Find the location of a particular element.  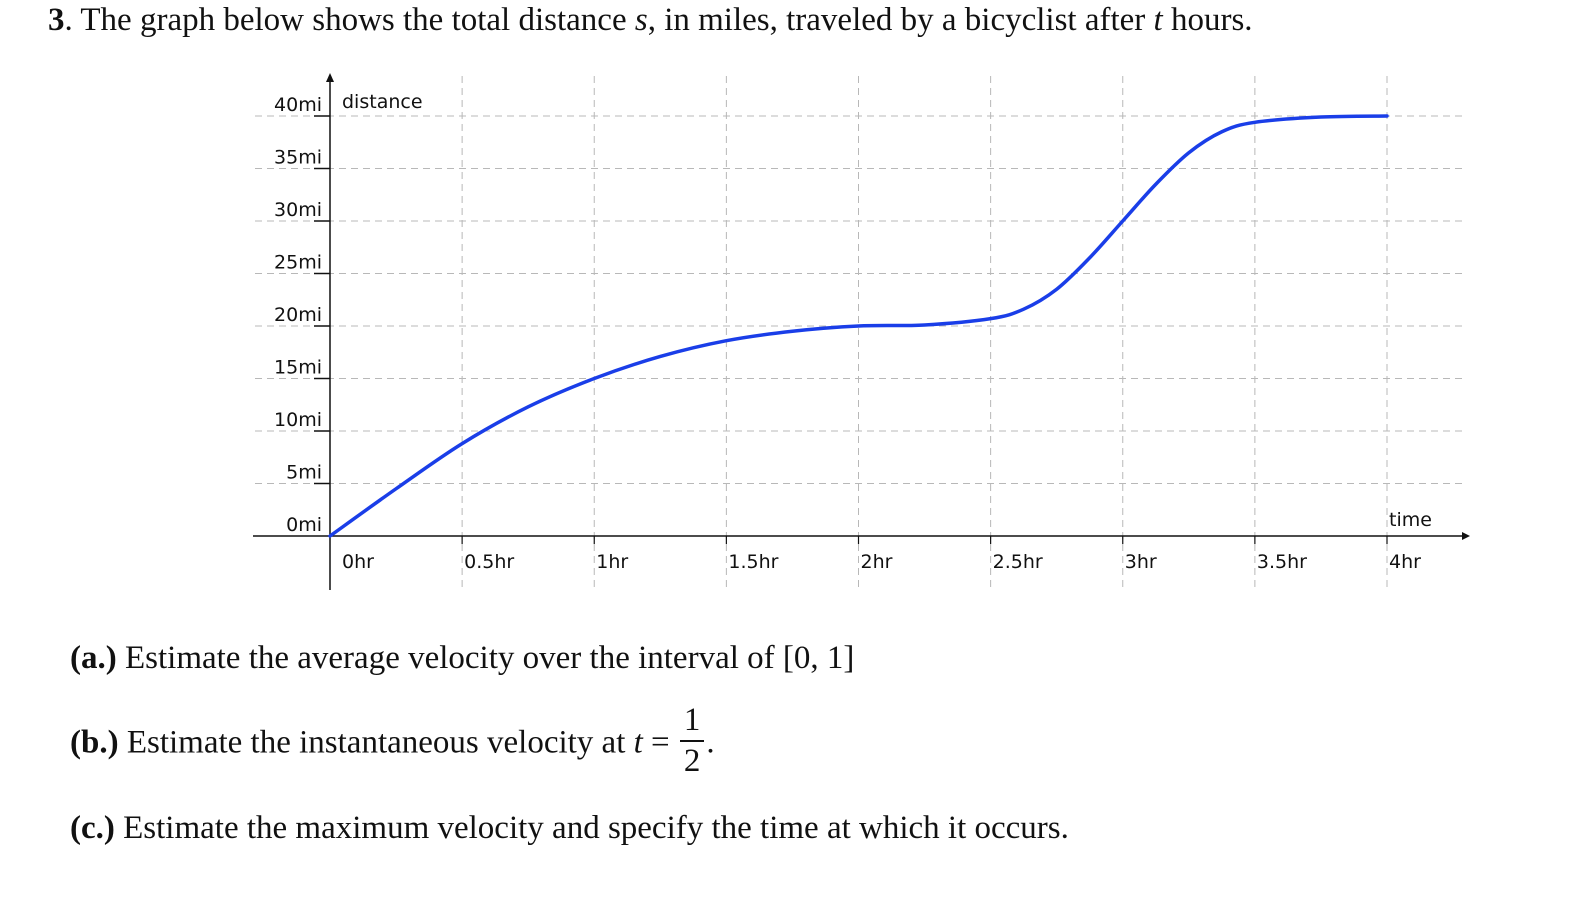

question-b-variable: t is located at coordinates (638, 742).